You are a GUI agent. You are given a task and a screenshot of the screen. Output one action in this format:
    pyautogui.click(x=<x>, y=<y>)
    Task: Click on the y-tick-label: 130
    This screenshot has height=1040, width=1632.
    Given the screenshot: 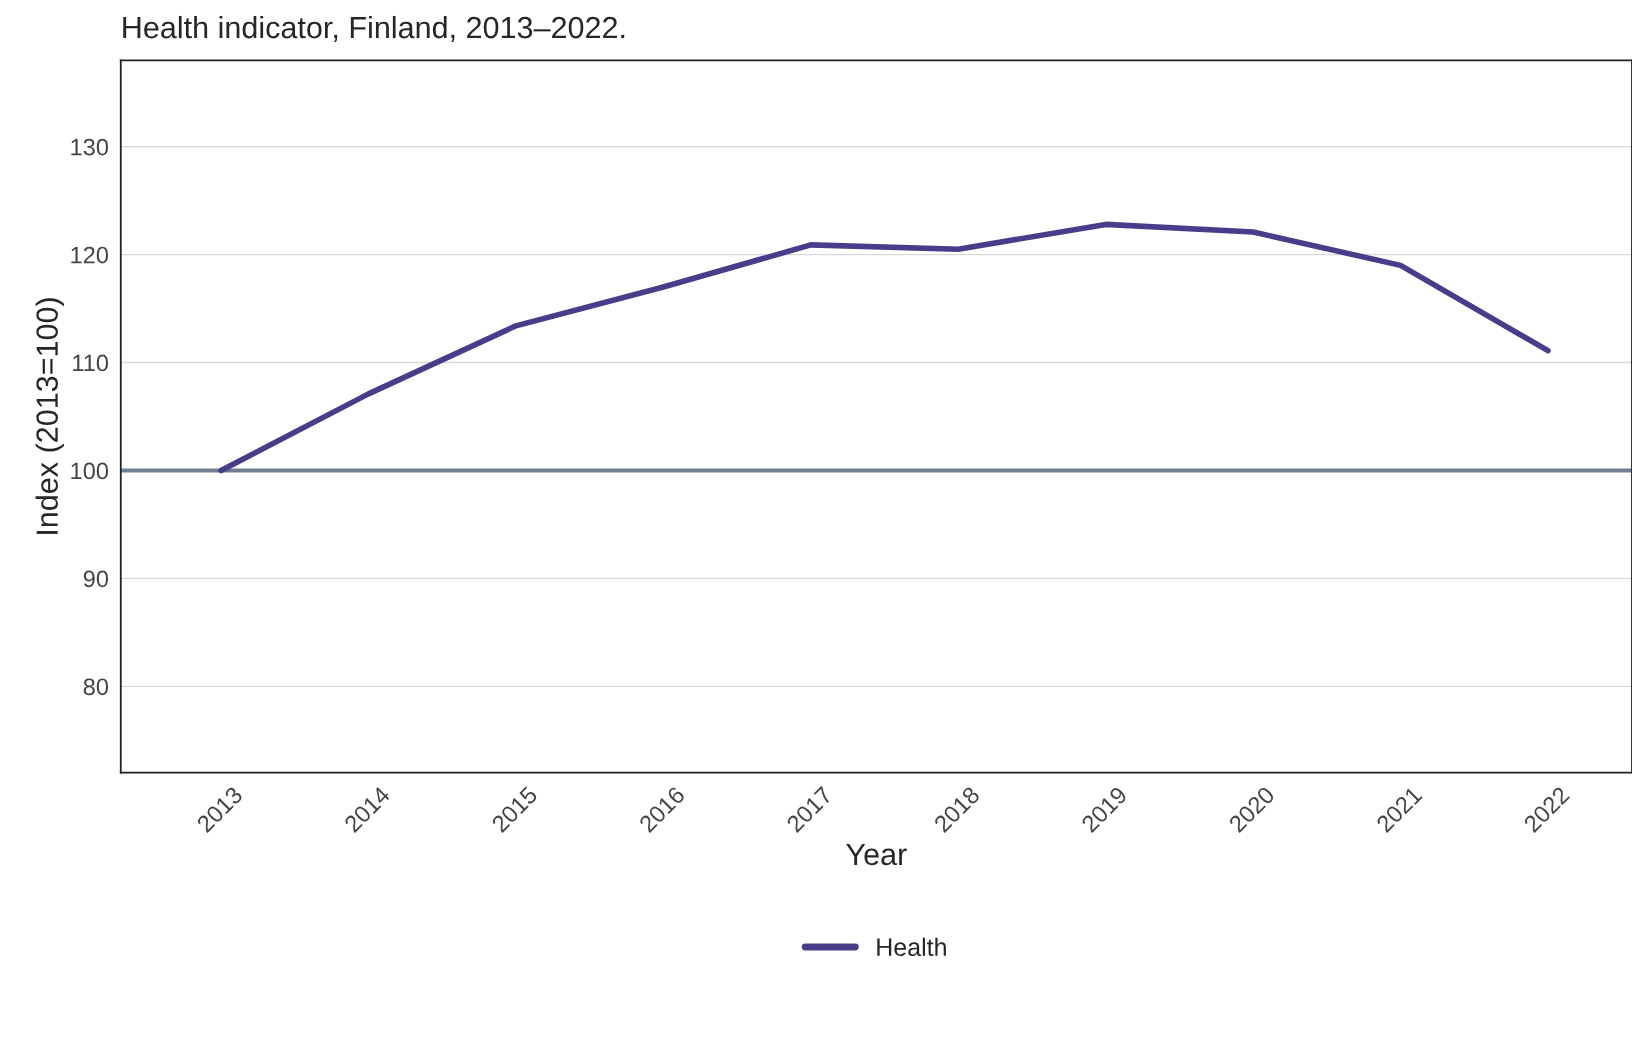 What is the action you would take?
    pyautogui.click(x=90, y=147)
    